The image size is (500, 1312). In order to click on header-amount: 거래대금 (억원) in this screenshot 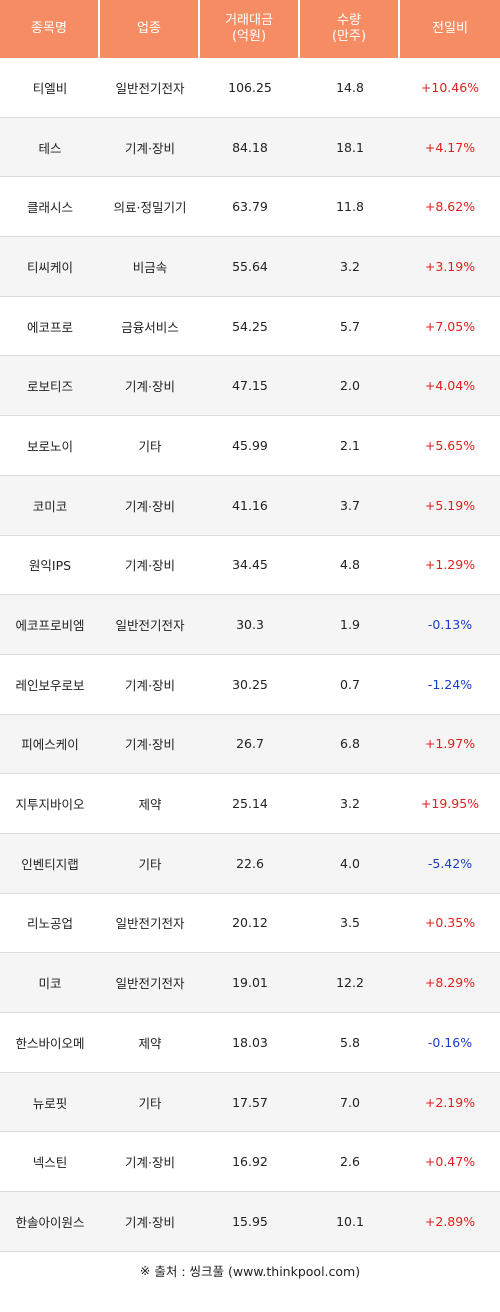, I will do `click(250, 29)`.